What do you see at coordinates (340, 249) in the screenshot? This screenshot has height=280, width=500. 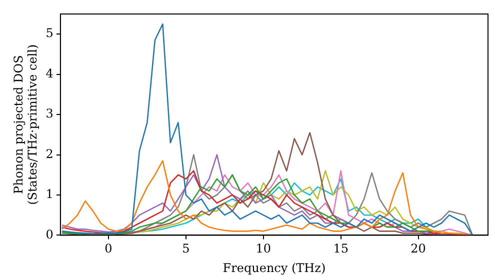 I see `x-tick-label: 15` at bounding box center [340, 249].